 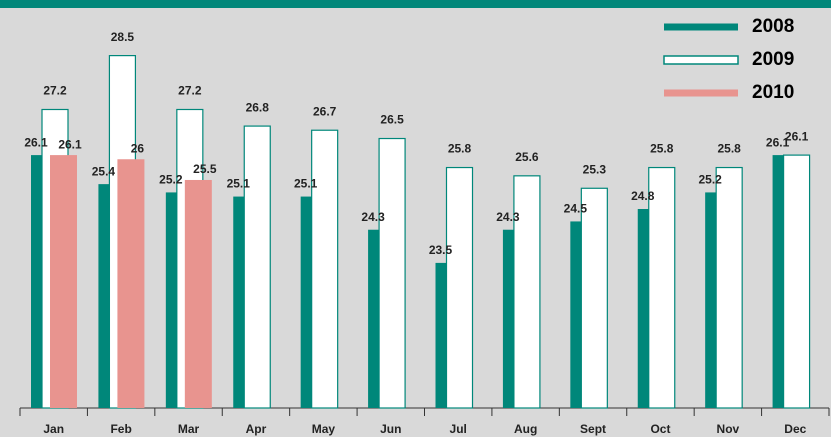 What do you see at coordinates (205, 169) in the screenshot?
I see `value-label: 25.5` at bounding box center [205, 169].